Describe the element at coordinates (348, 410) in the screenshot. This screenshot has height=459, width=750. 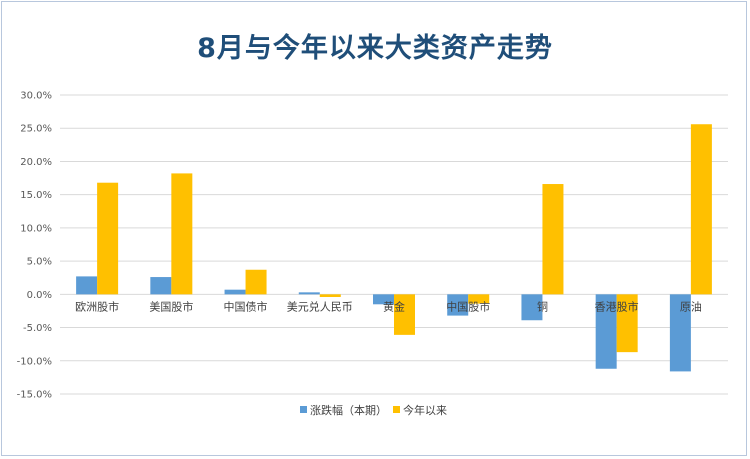
I see `legend-label: 涨跌幅（本期）` at that location.